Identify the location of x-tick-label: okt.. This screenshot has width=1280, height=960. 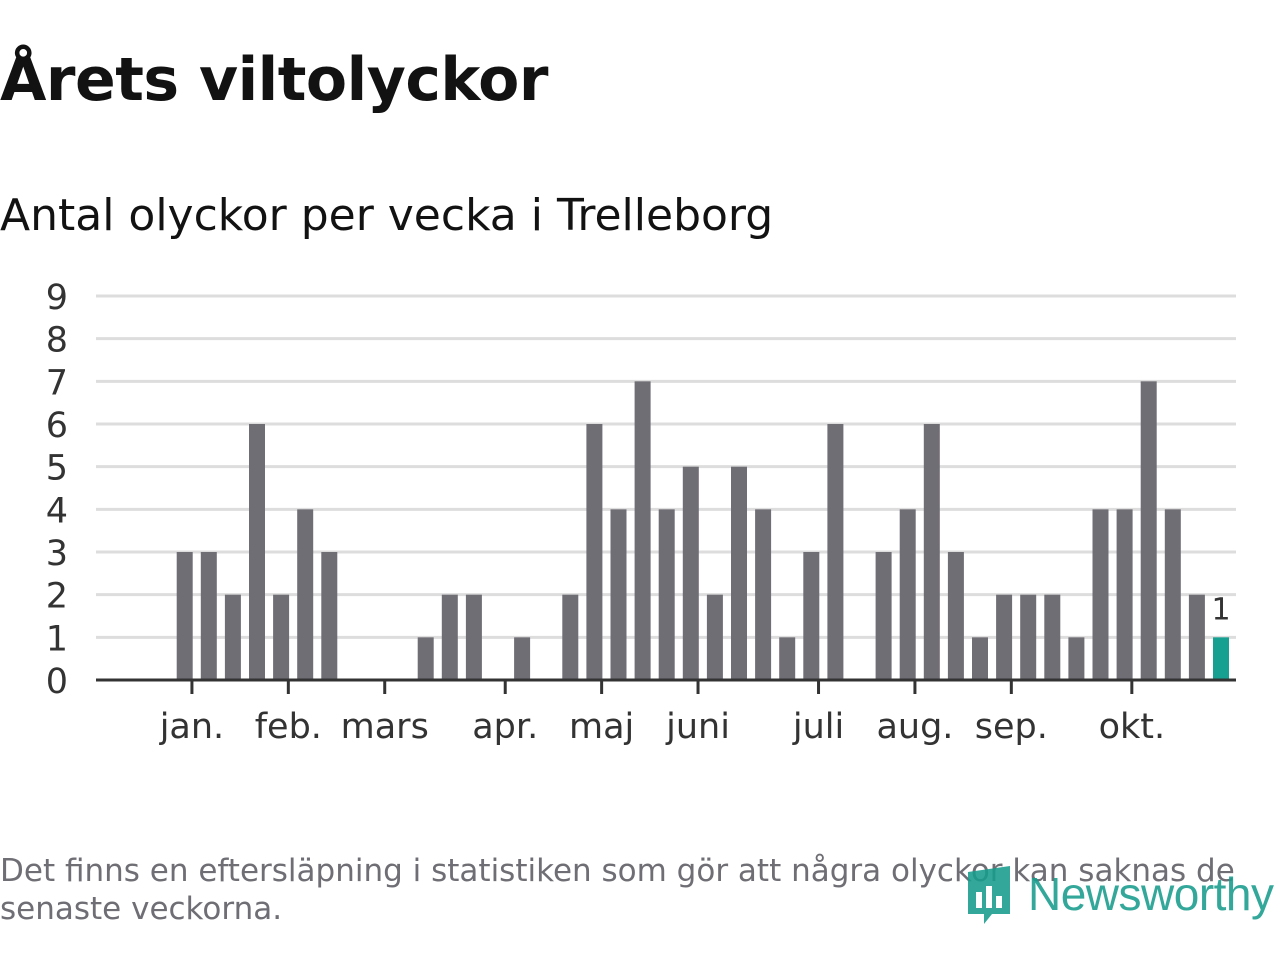
(1132, 727).